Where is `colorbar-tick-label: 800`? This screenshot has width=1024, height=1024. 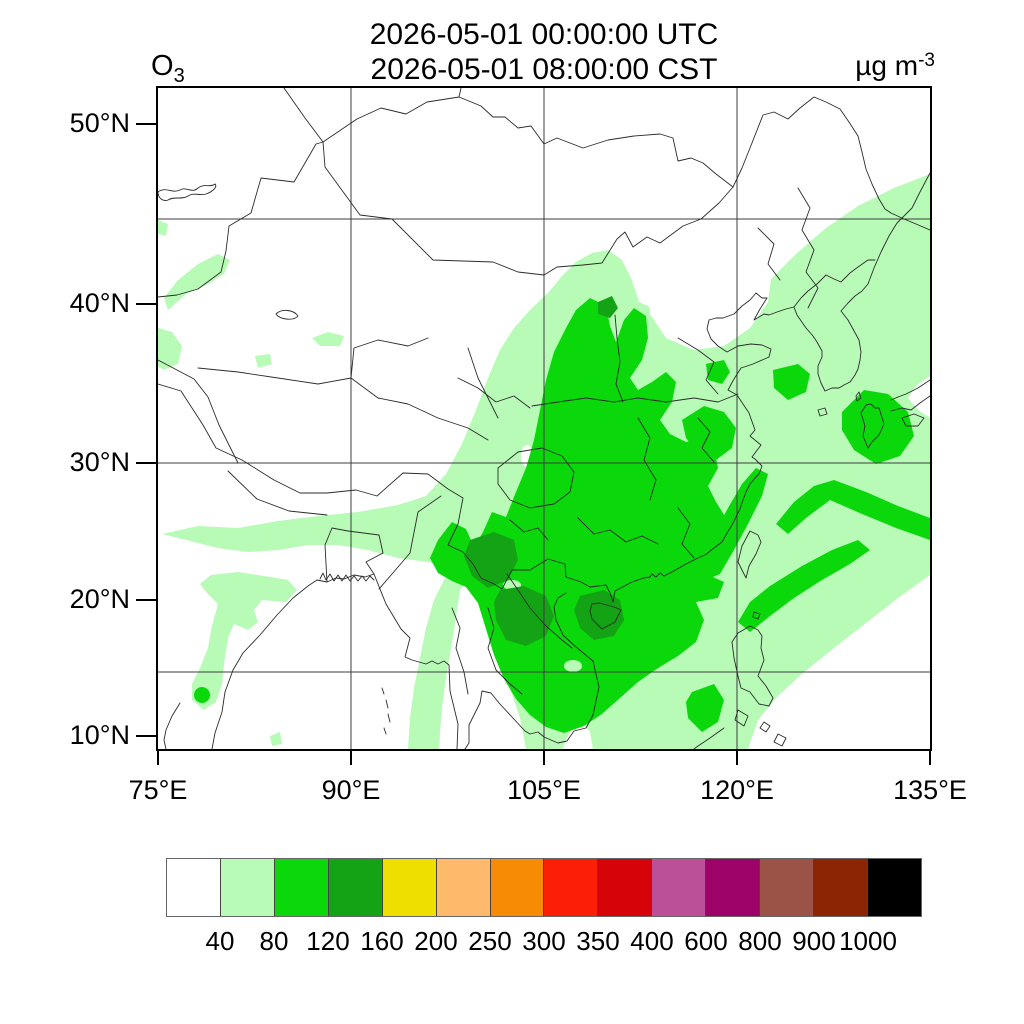
colorbar-tick-label: 800 is located at coordinates (760, 941).